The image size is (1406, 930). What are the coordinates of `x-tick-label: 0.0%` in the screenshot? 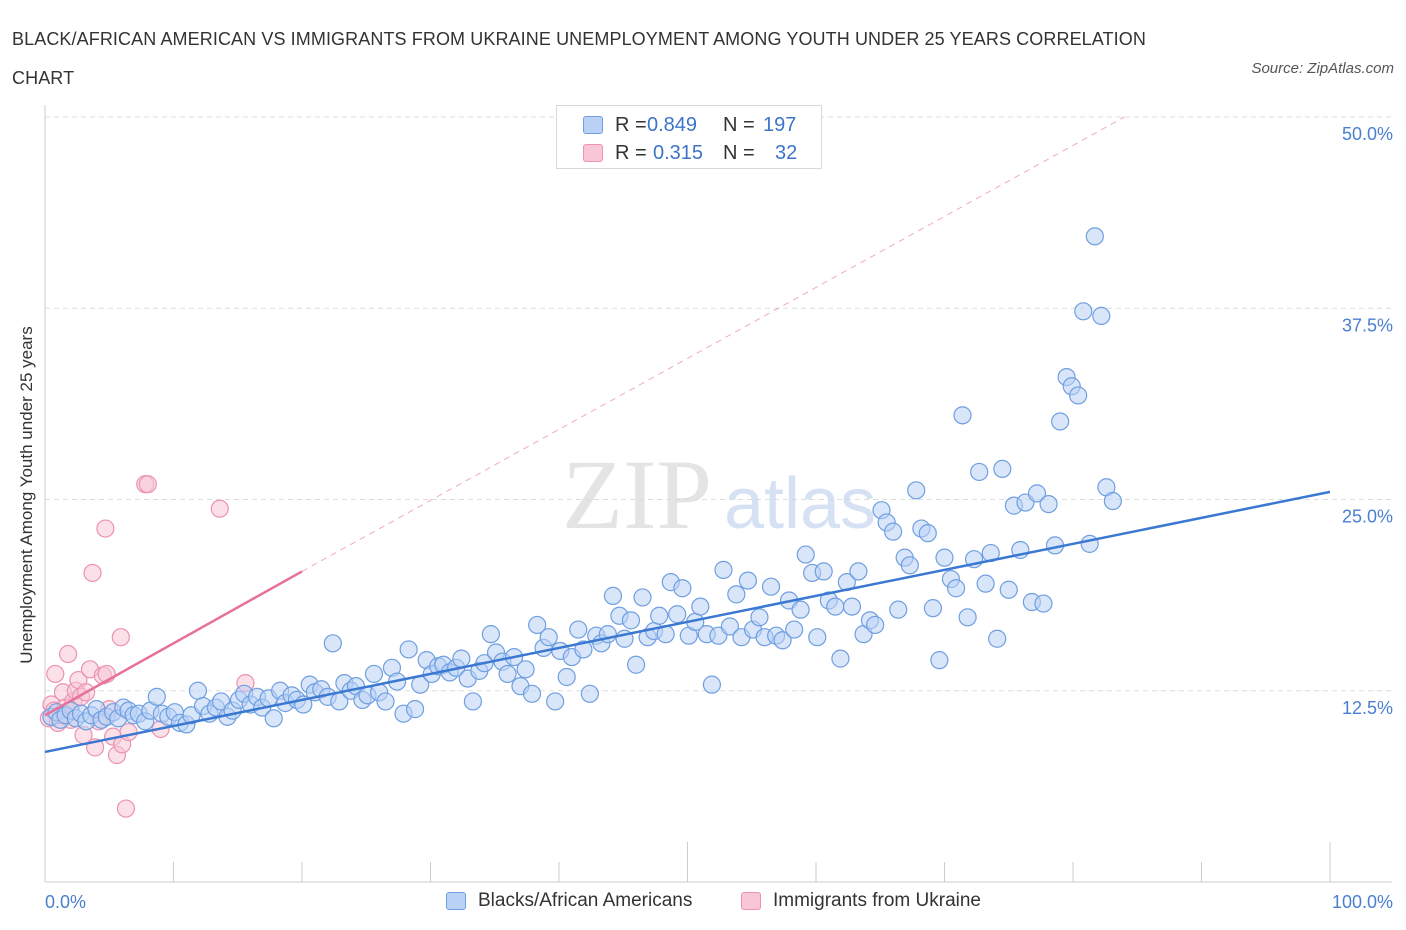 It's located at (65, 902).